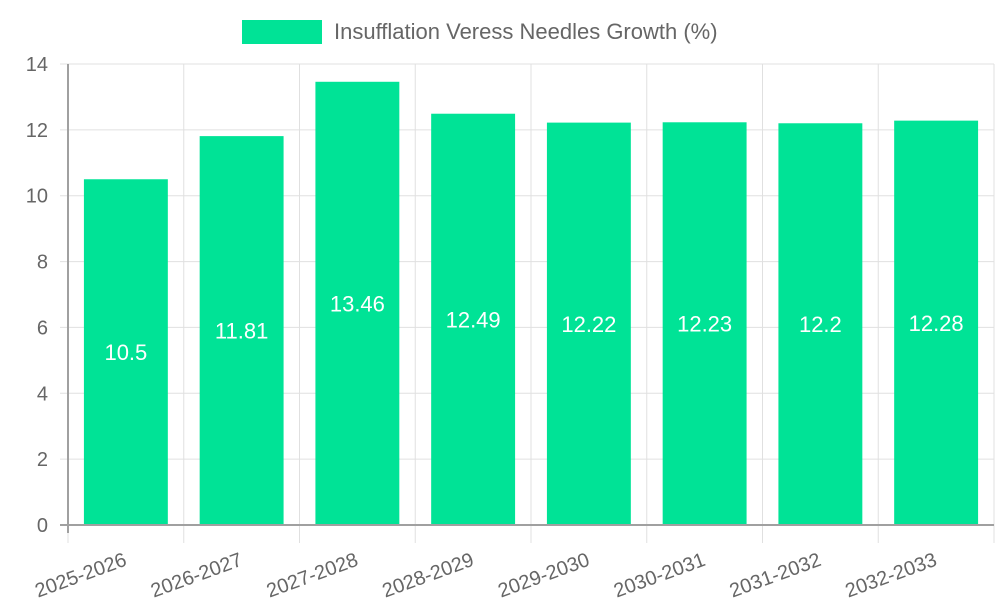 The image size is (1000, 605). What do you see at coordinates (775, 574) in the screenshot?
I see `x-tick-label: 2031-2032` at bounding box center [775, 574].